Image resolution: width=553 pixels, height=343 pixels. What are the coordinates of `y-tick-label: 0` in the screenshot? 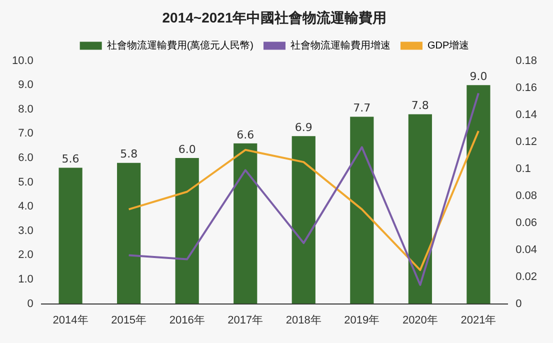 It's located at (30, 304).